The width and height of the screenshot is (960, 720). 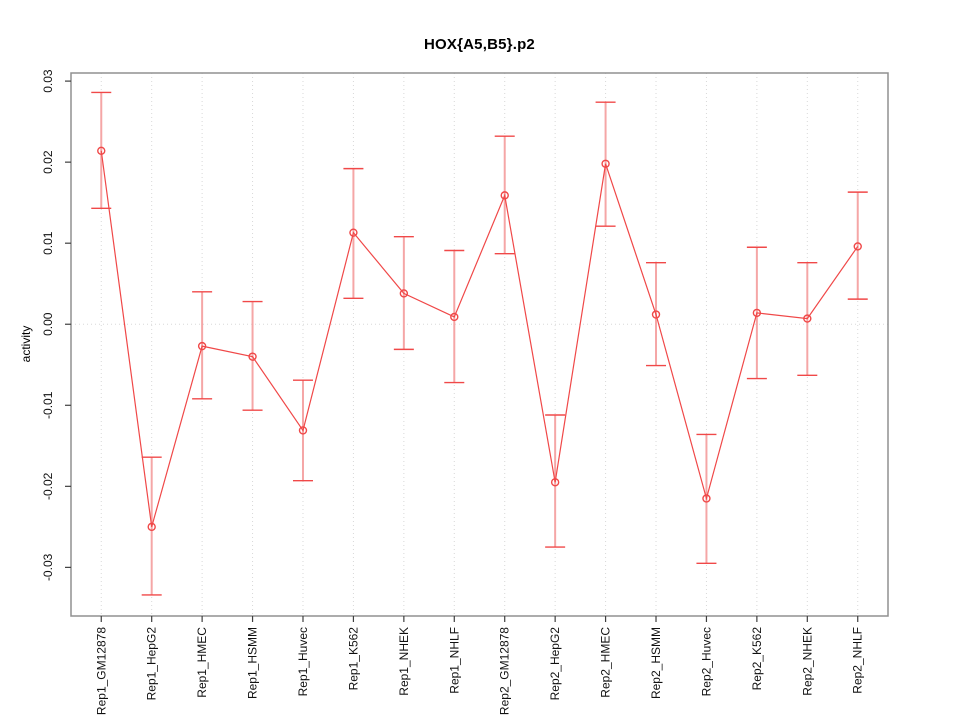 What do you see at coordinates (48, 162) in the screenshot?
I see `y-tick-label: 0.02` at bounding box center [48, 162].